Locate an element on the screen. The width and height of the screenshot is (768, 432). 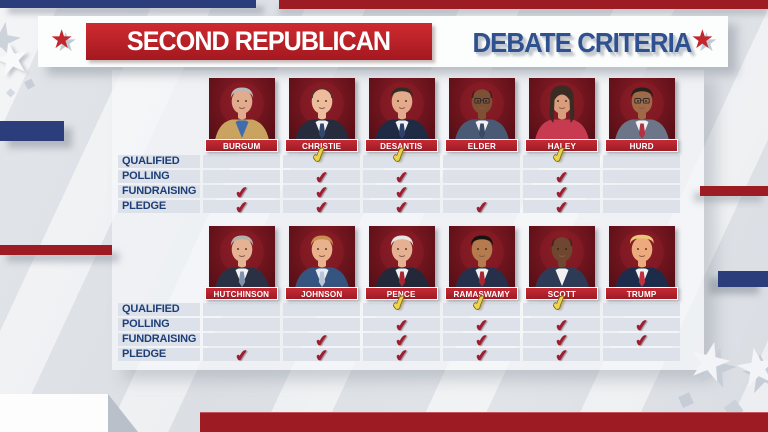
header-banner: ★ SECOND REPUBLICAN DEBATE CRITERIA ★ is located at coordinates (383, 41).